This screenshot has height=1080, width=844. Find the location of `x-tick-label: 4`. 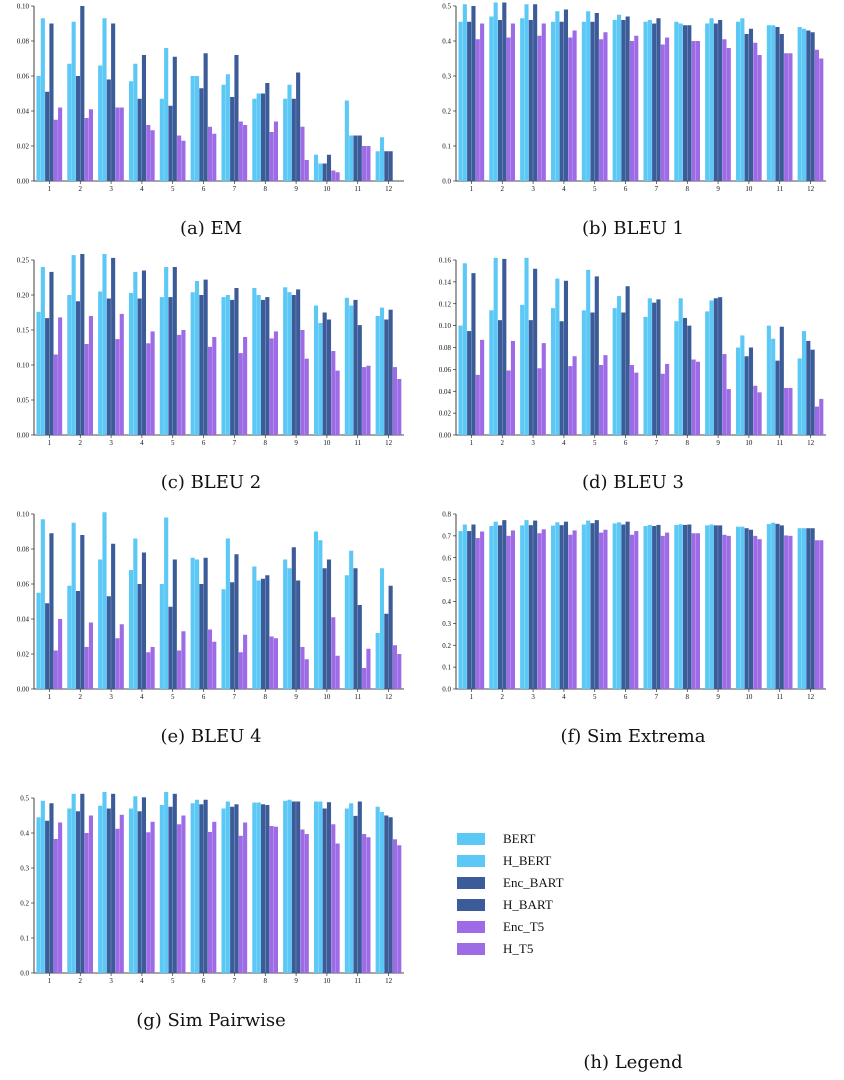

x-tick-label: 4 is located at coordinates (564, 443).